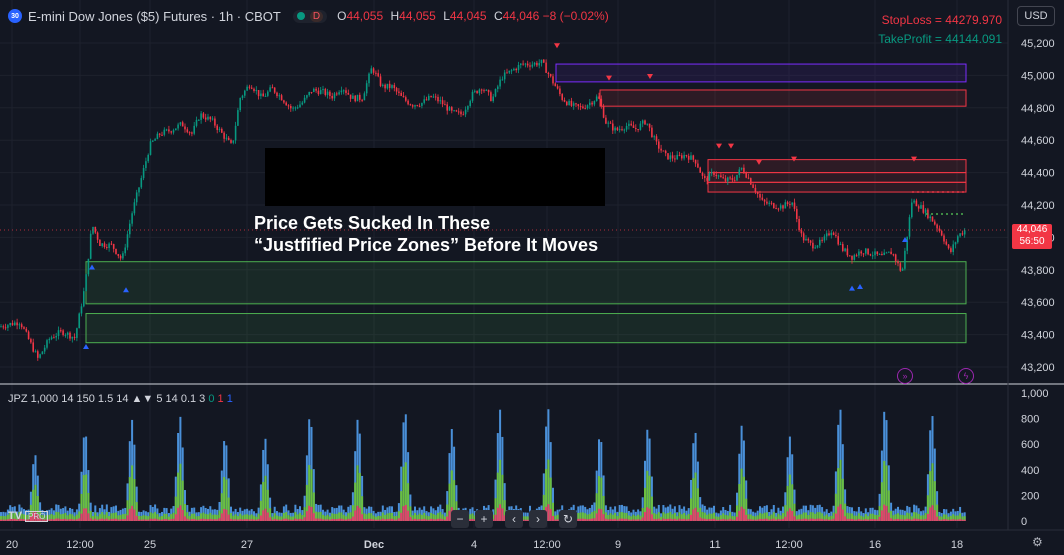  I want to click on delayed-badge: D, so click(316, 16).